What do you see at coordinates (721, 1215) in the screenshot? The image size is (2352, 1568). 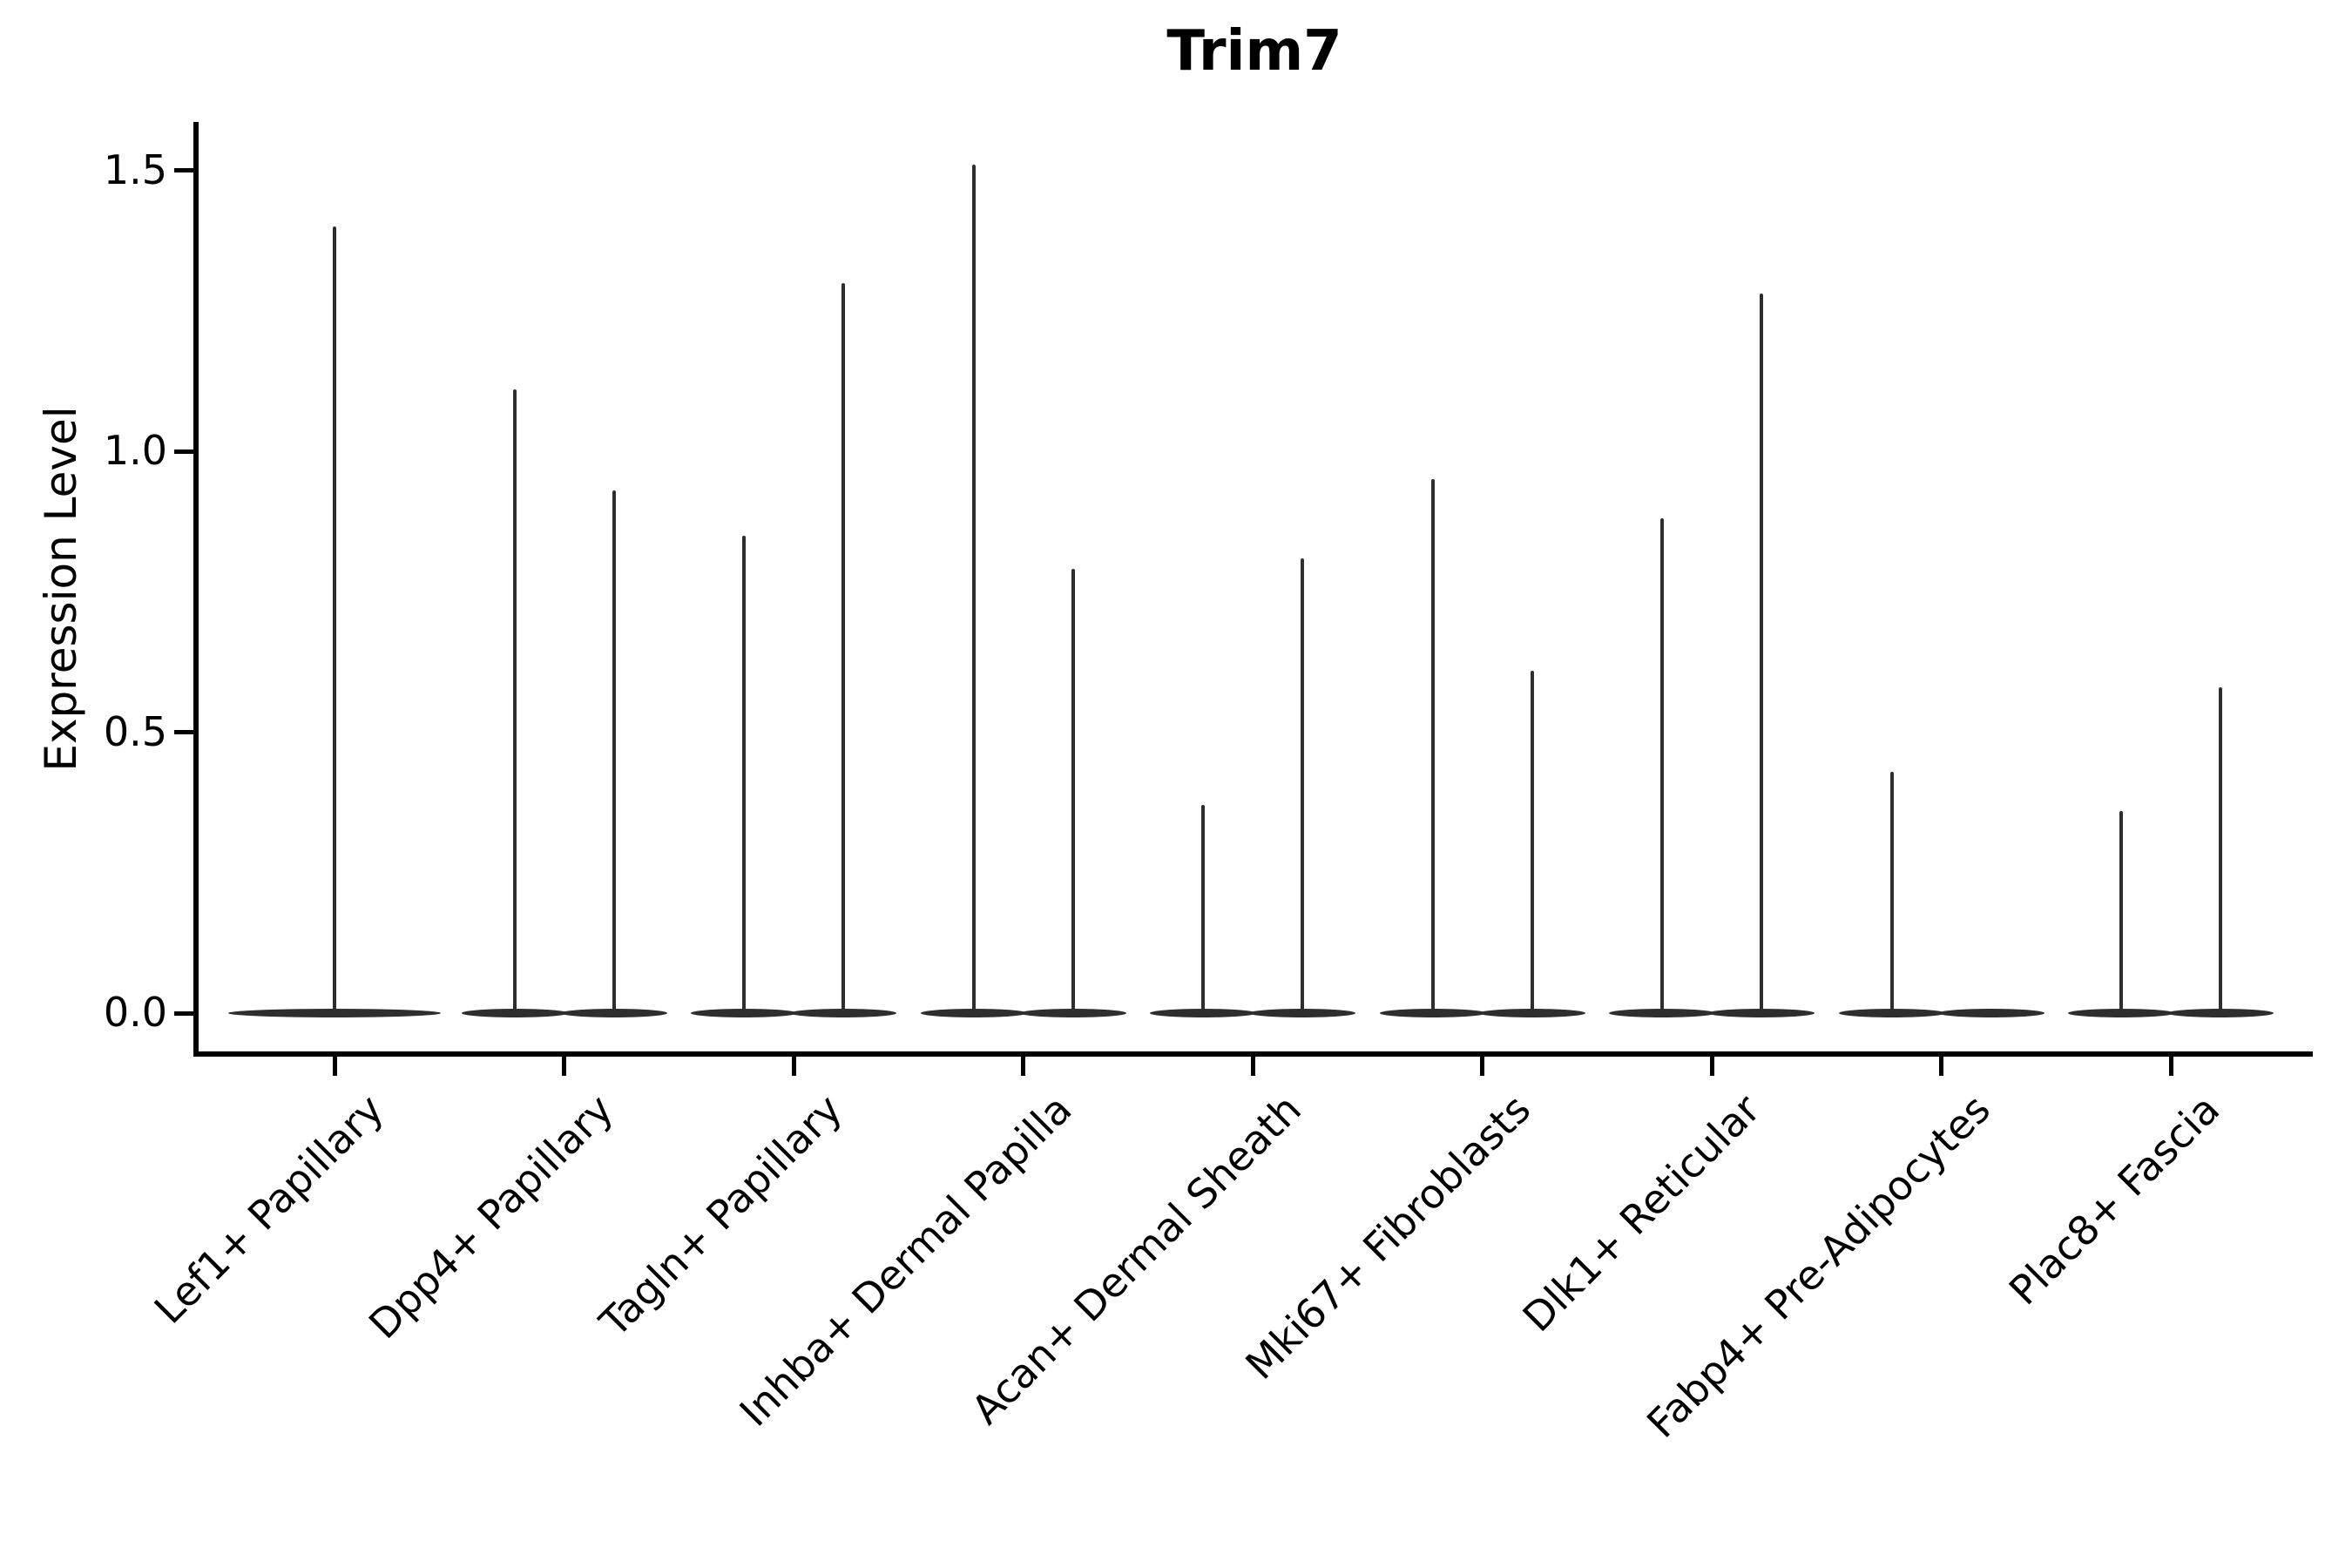 I see `x-tick-label: Tagln+ Papillary` at bounding box center [721, 1215].